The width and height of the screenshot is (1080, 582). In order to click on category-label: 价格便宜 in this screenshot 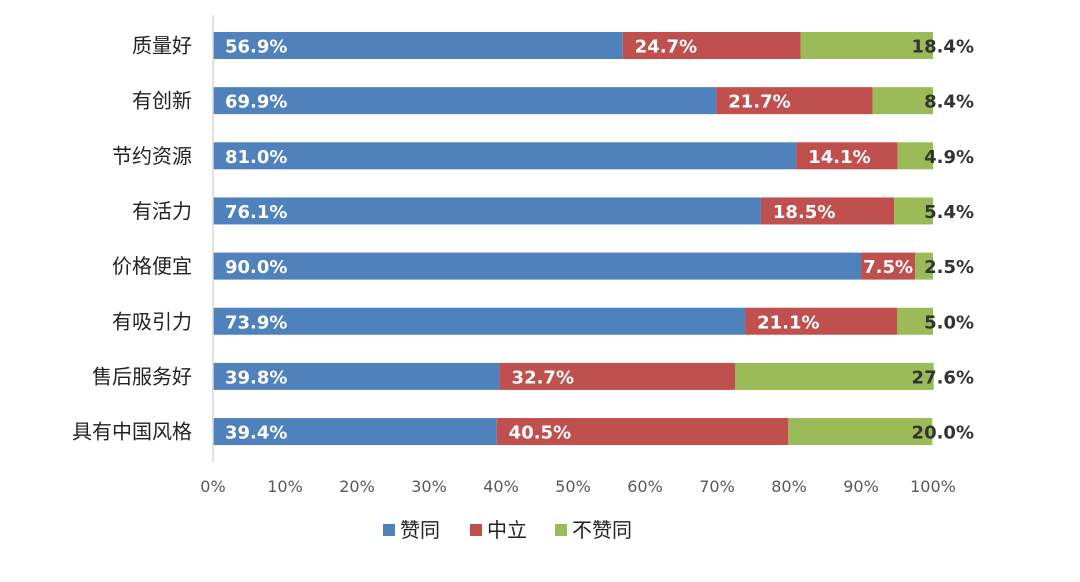, I will do `click(152, 266)`.